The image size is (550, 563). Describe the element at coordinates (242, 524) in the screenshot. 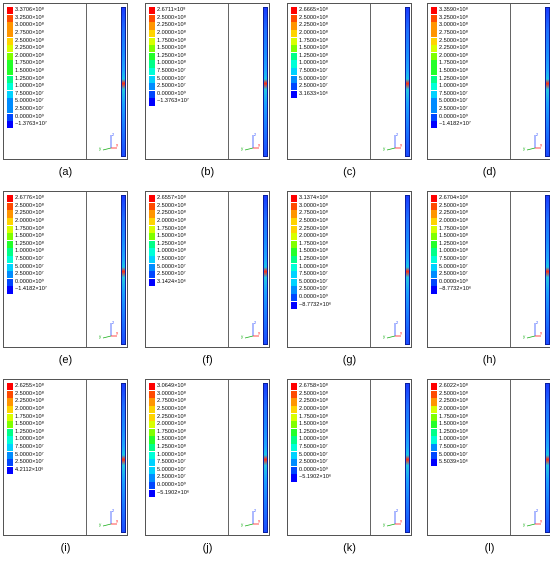

I see `svg-text: y` at that location.